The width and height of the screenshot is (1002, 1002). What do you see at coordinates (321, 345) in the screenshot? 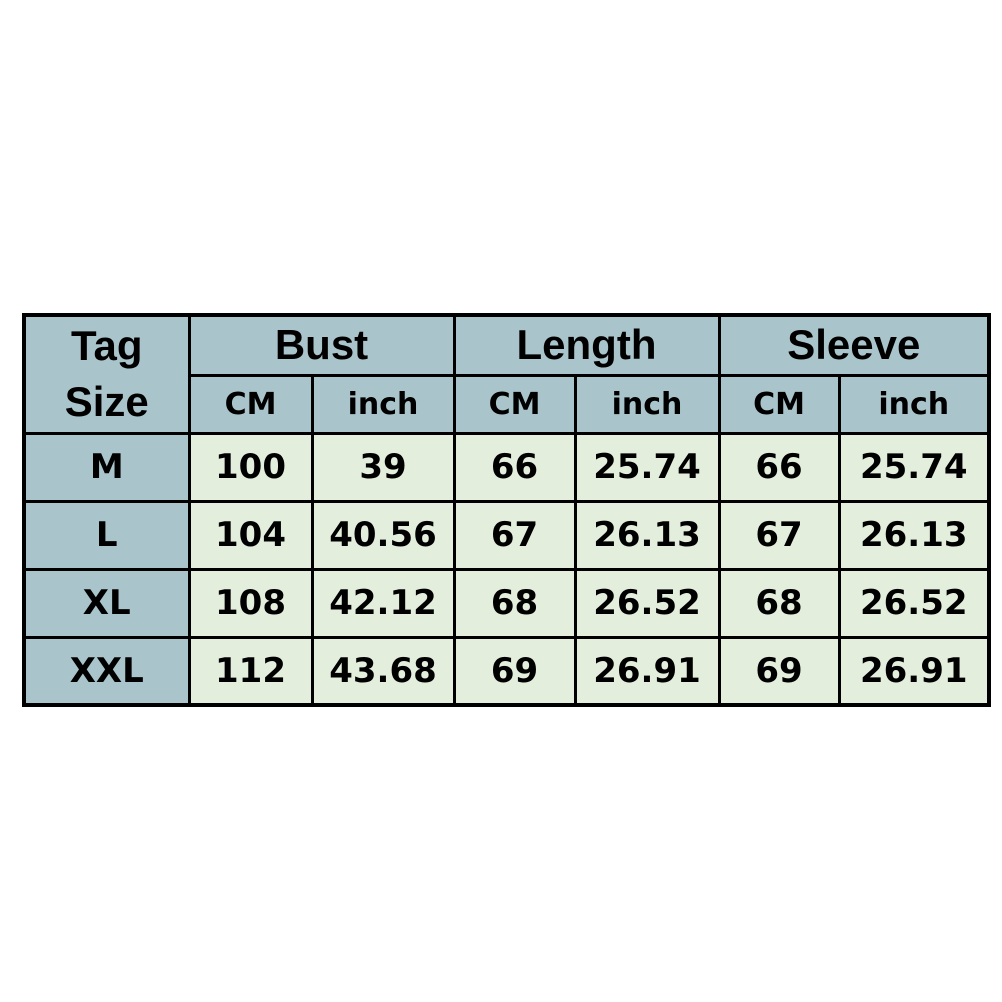
I see `group-header-bust: Bust` at bounding box center [321, 345].